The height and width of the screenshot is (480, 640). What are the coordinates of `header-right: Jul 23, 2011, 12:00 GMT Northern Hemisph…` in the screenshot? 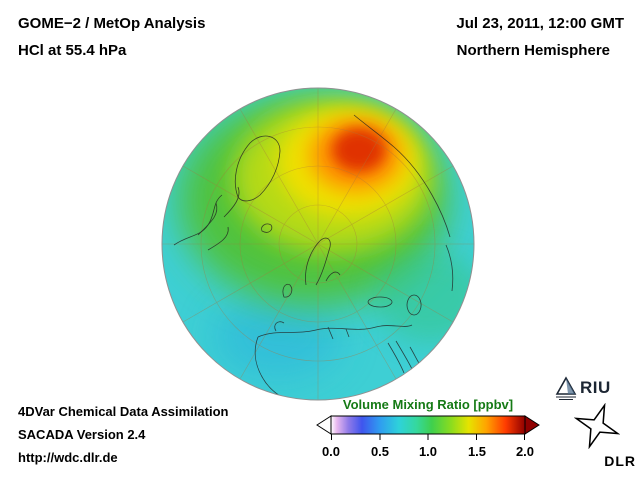 It's located at (540, 37).